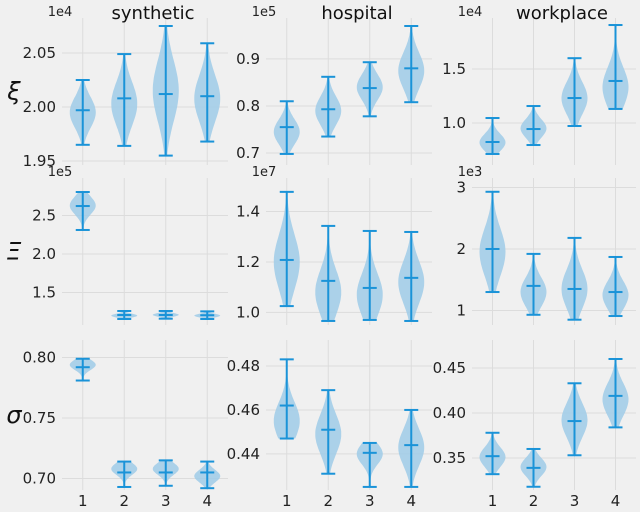 The image size is (640, 512). I want to click on panel-0-0: 1.95 2.00 2.05 1e4 synthetic ξ, so click(117, 86).